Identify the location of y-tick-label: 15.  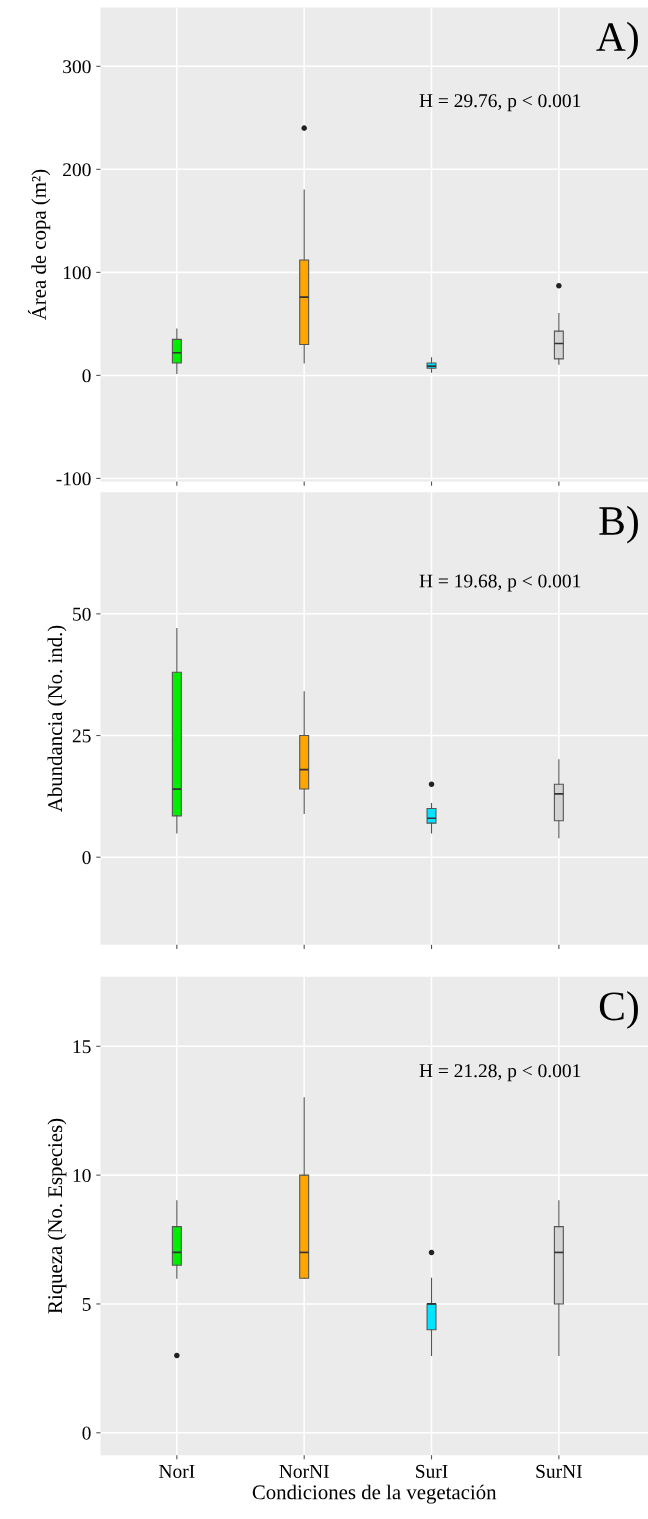
(82, 1047).